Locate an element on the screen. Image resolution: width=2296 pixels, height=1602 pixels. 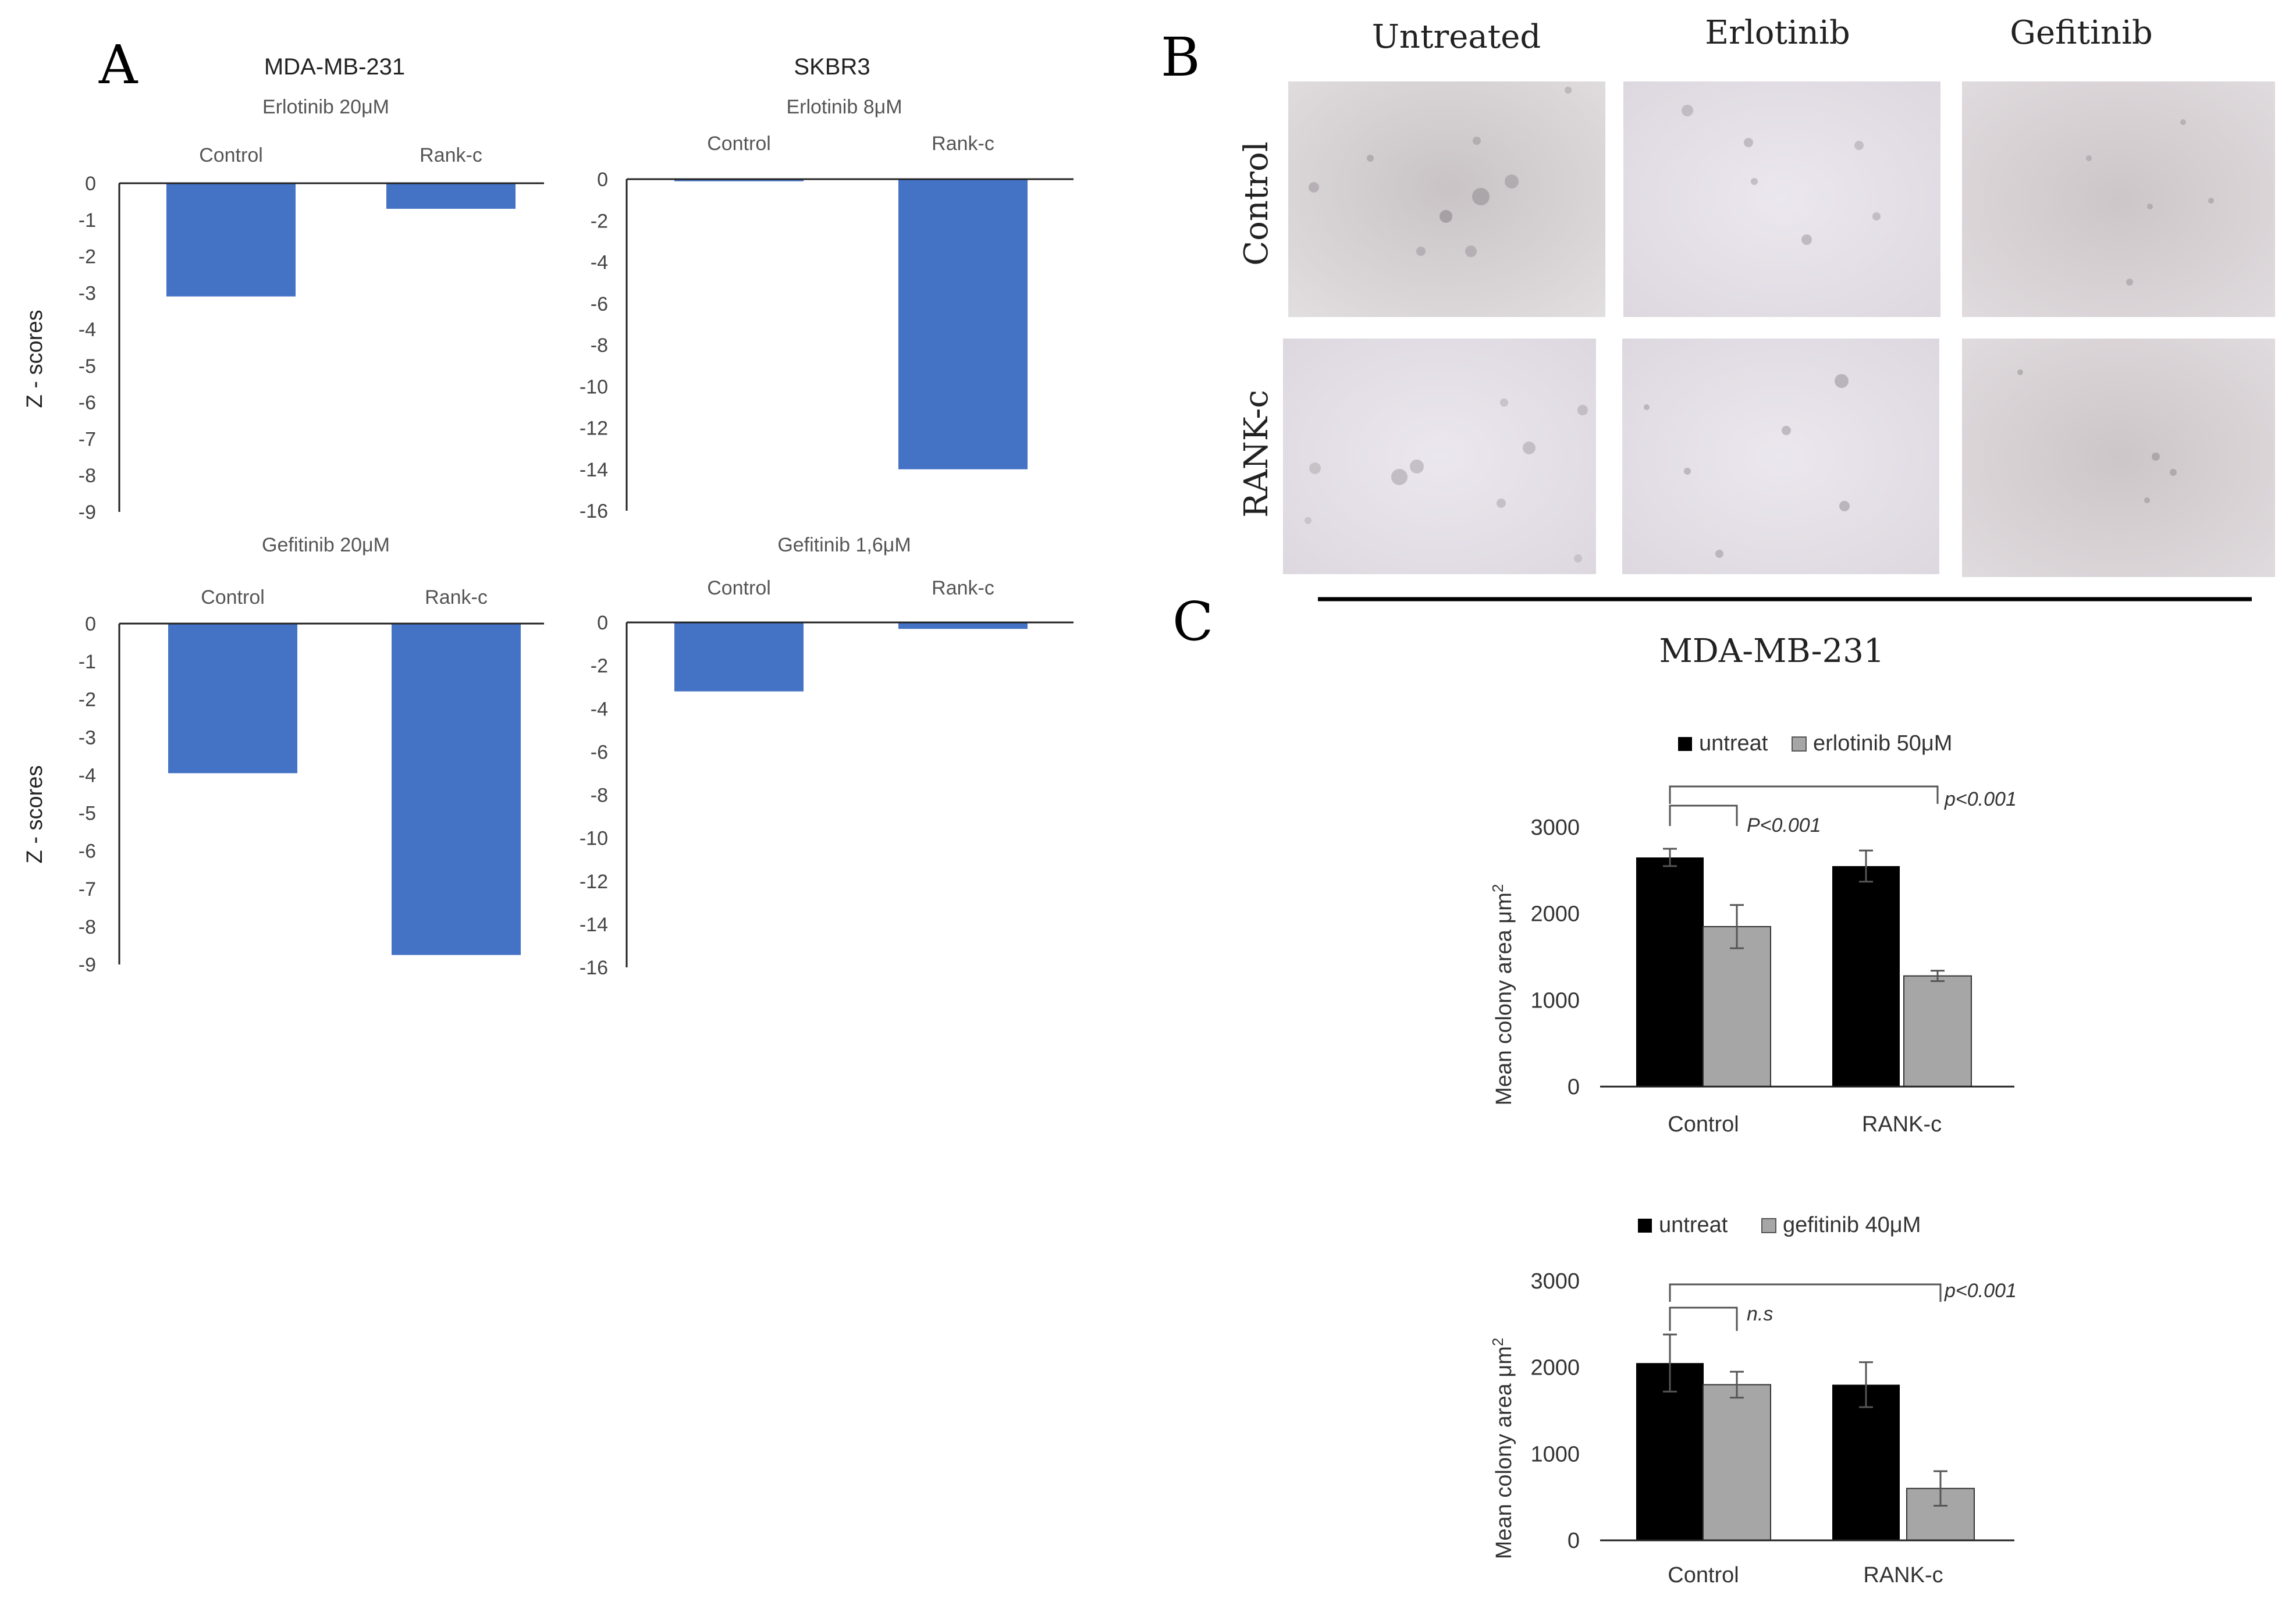
legend-label-gefitinib: gefitinib 40μM is located at coordinates (1852, 1225).